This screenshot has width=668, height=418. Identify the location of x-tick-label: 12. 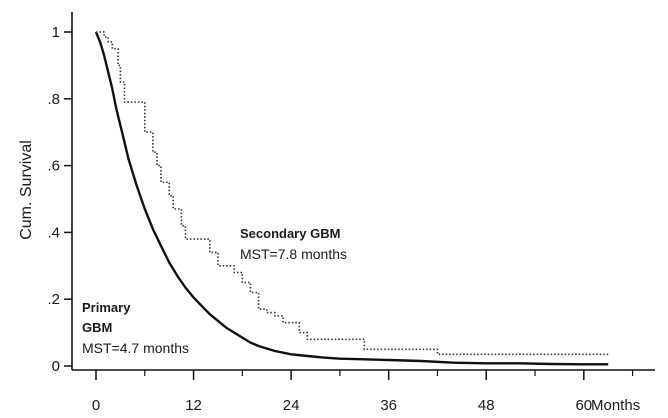
(193, 405).